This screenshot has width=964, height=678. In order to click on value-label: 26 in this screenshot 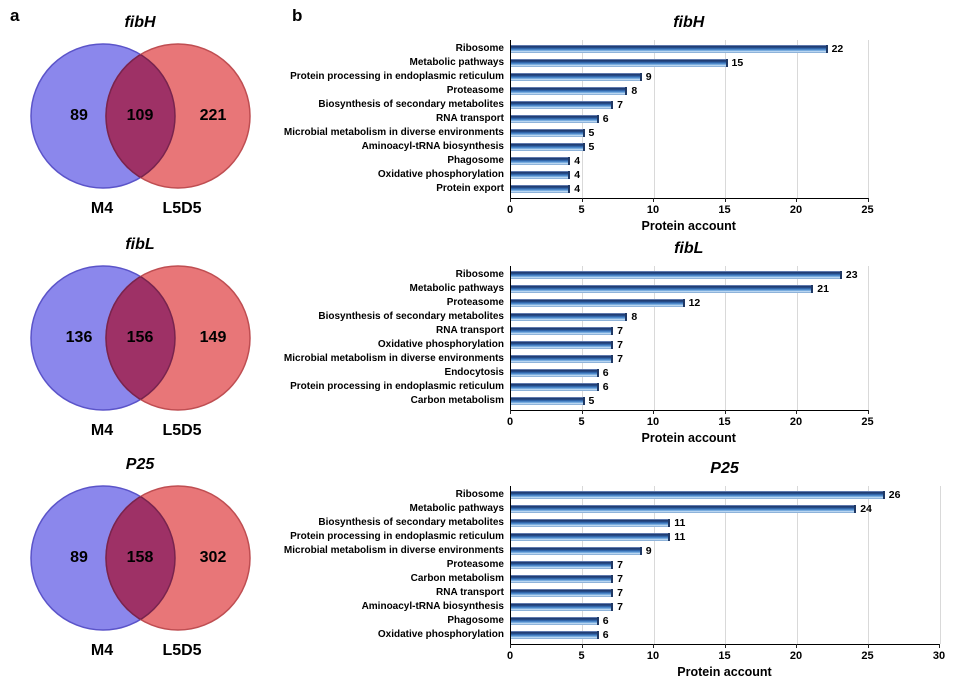, I will do `click(894, 495)`.